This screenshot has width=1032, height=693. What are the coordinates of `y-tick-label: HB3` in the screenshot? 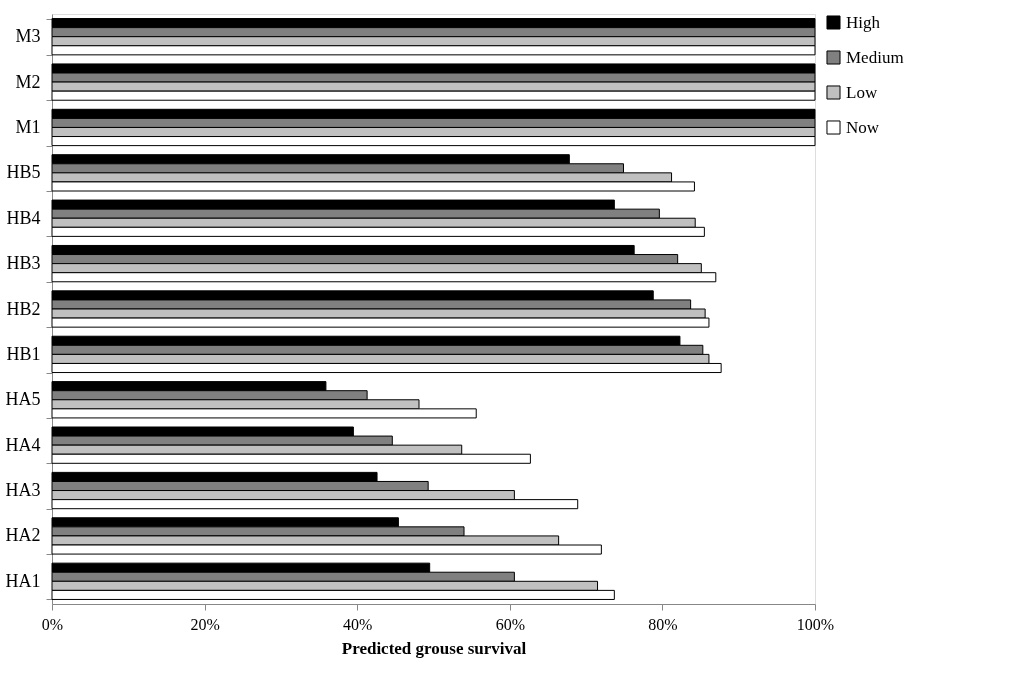 It's located at (23, 263).